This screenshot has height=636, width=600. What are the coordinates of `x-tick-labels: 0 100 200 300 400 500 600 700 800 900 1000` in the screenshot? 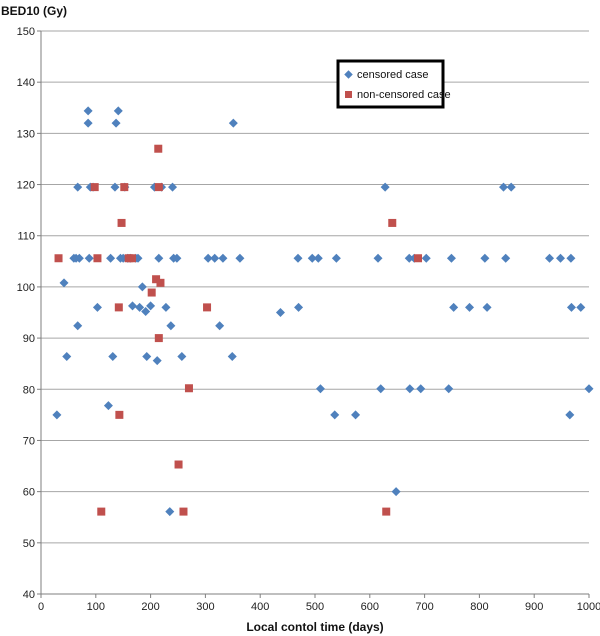 It's located at (319, 603).